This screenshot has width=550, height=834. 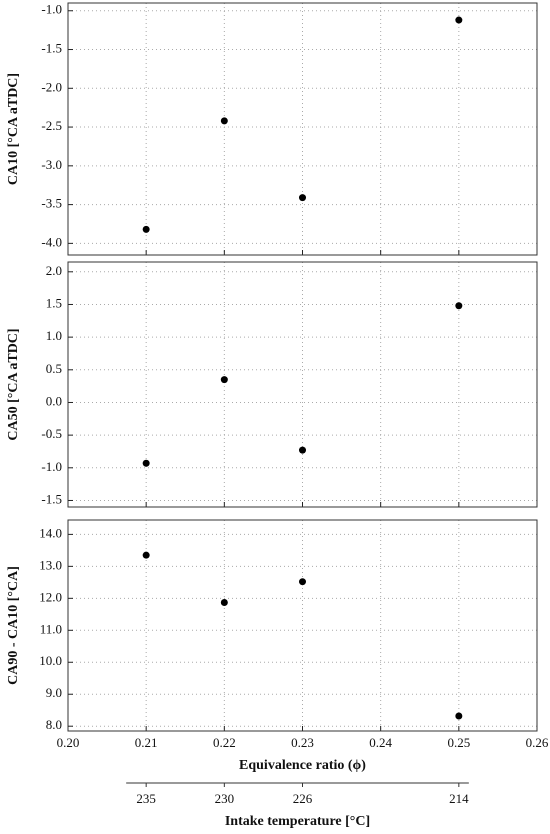 What do you see at coordinates (54, 400) in the screenshot?
I see `y-tick-label: 0.0` at bounding box center [54, 400].